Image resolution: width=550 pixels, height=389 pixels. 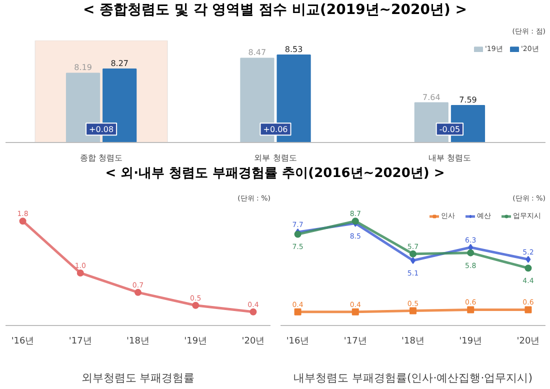 I want to click on x-axis-title: 외부청렴도 부패경험률, so click(x=138, y=378).